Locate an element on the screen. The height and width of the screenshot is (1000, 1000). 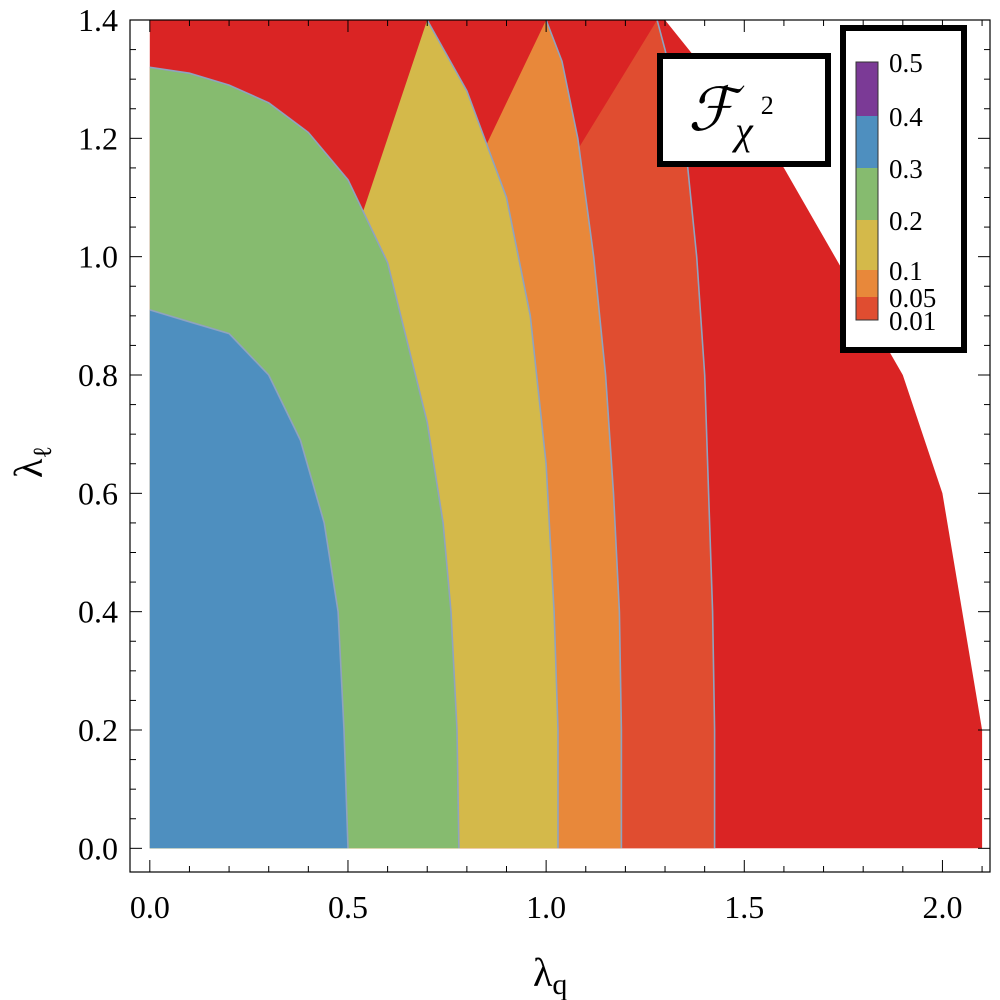
region-above-0.3 is located at coordinates (248, 579).